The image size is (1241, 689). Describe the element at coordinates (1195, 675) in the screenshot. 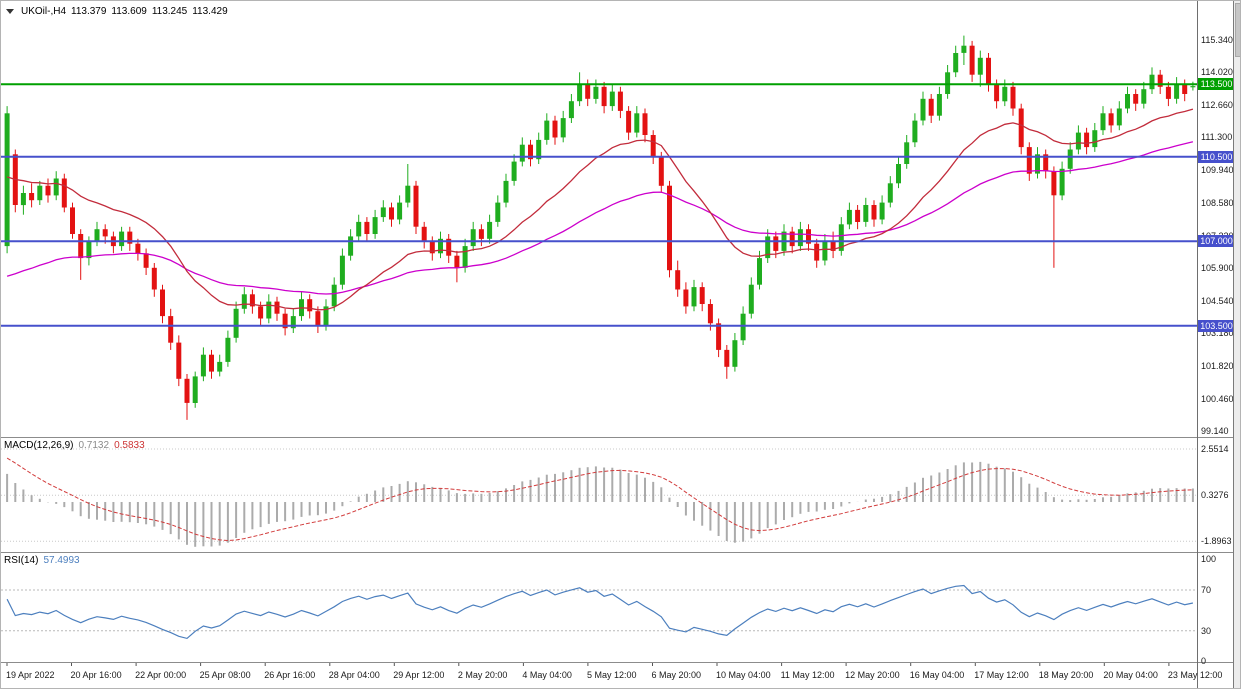

I see `time-axis-label: 23 May 12:00` at that location.